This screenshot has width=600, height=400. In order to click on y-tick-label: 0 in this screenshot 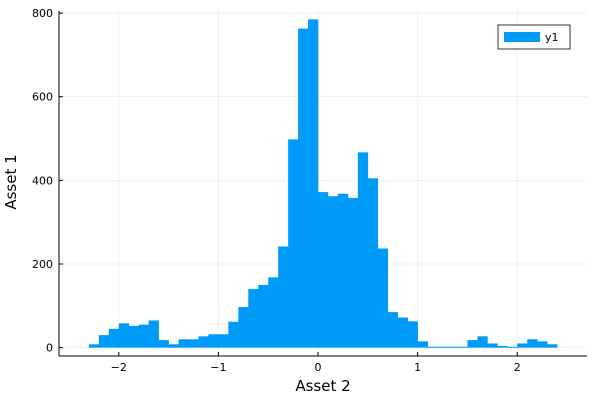, I will do `click(49, 348)`.